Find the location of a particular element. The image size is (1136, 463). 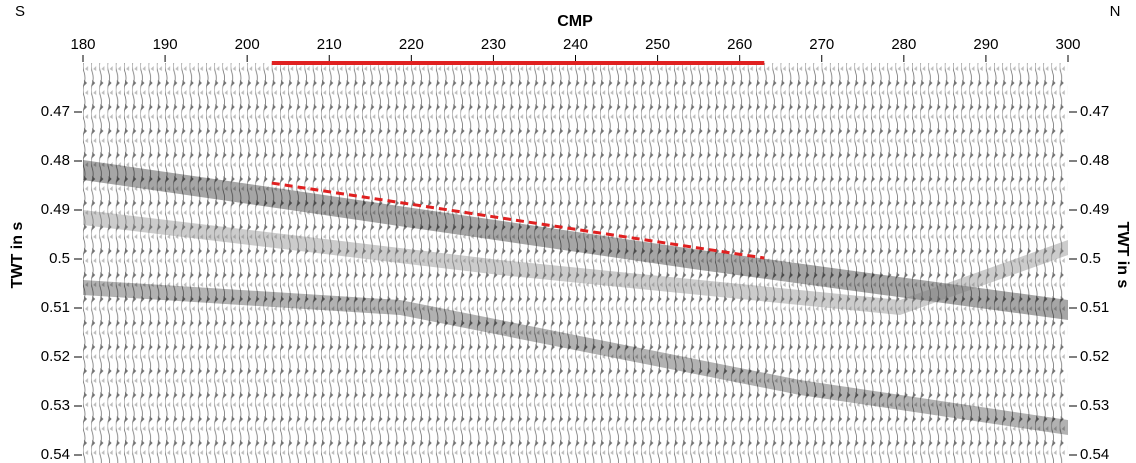

x-tick-label: 290 is located at coordinates (985, 44).